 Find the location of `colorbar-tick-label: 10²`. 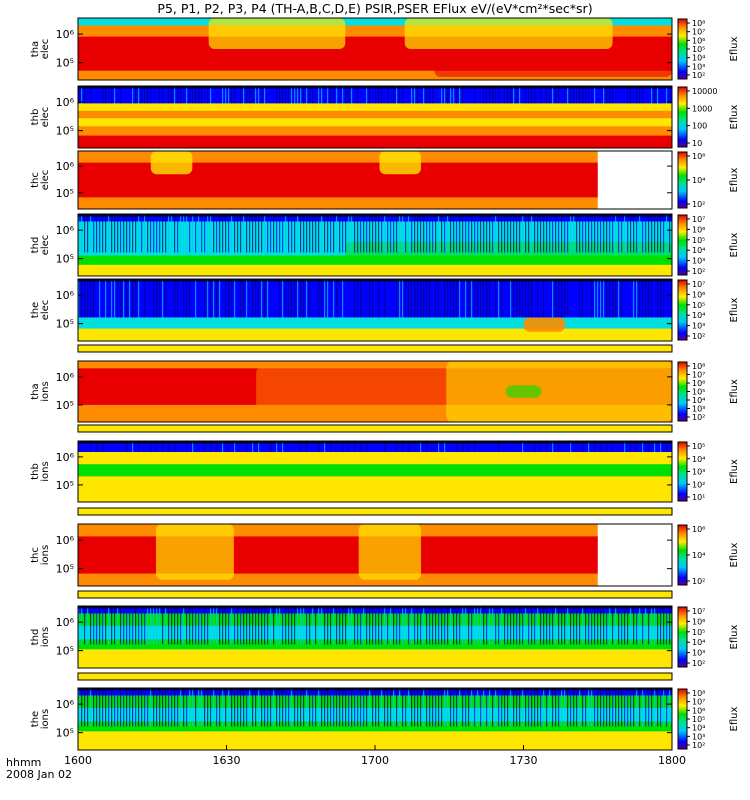

colorbar-tick-label: 10² is located at coordinates (698, 484).